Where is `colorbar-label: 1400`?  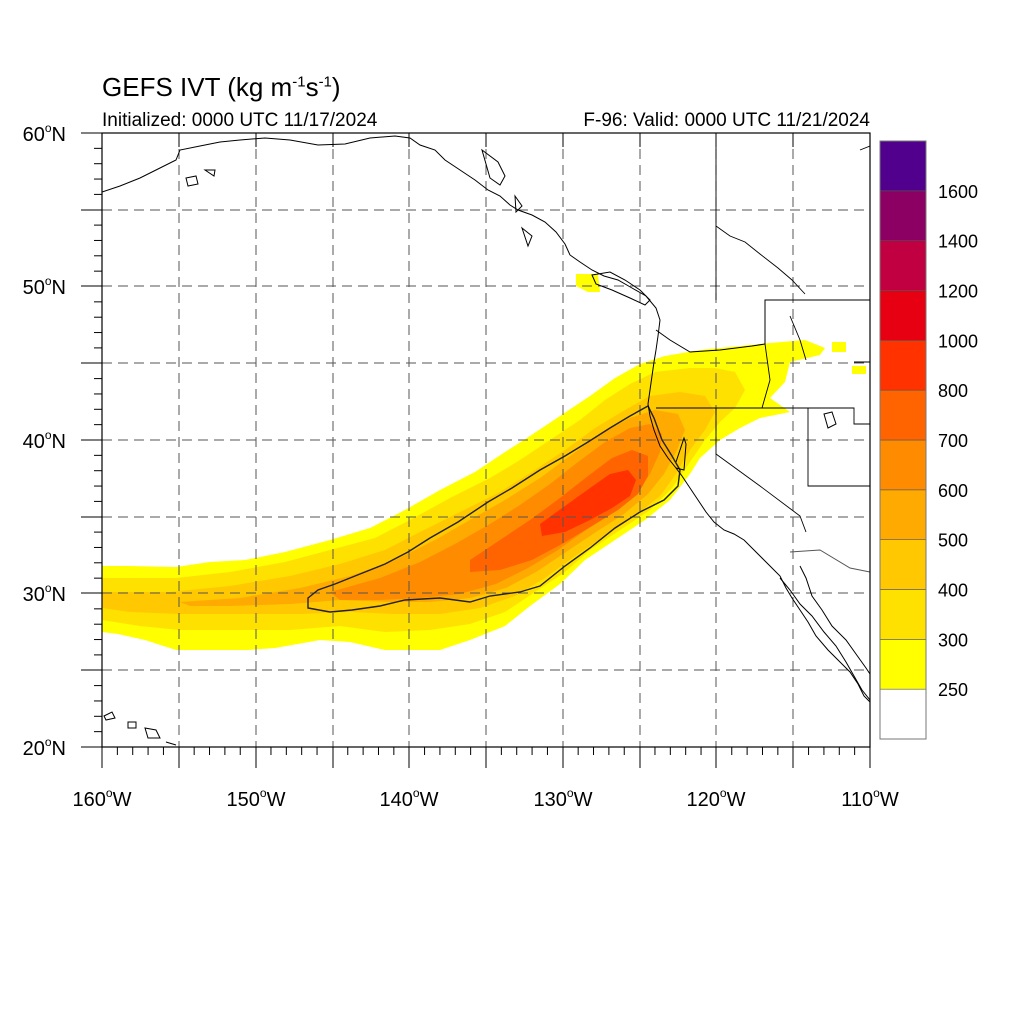
colorbar-label: 1400 is located at coordinates (958, 242).